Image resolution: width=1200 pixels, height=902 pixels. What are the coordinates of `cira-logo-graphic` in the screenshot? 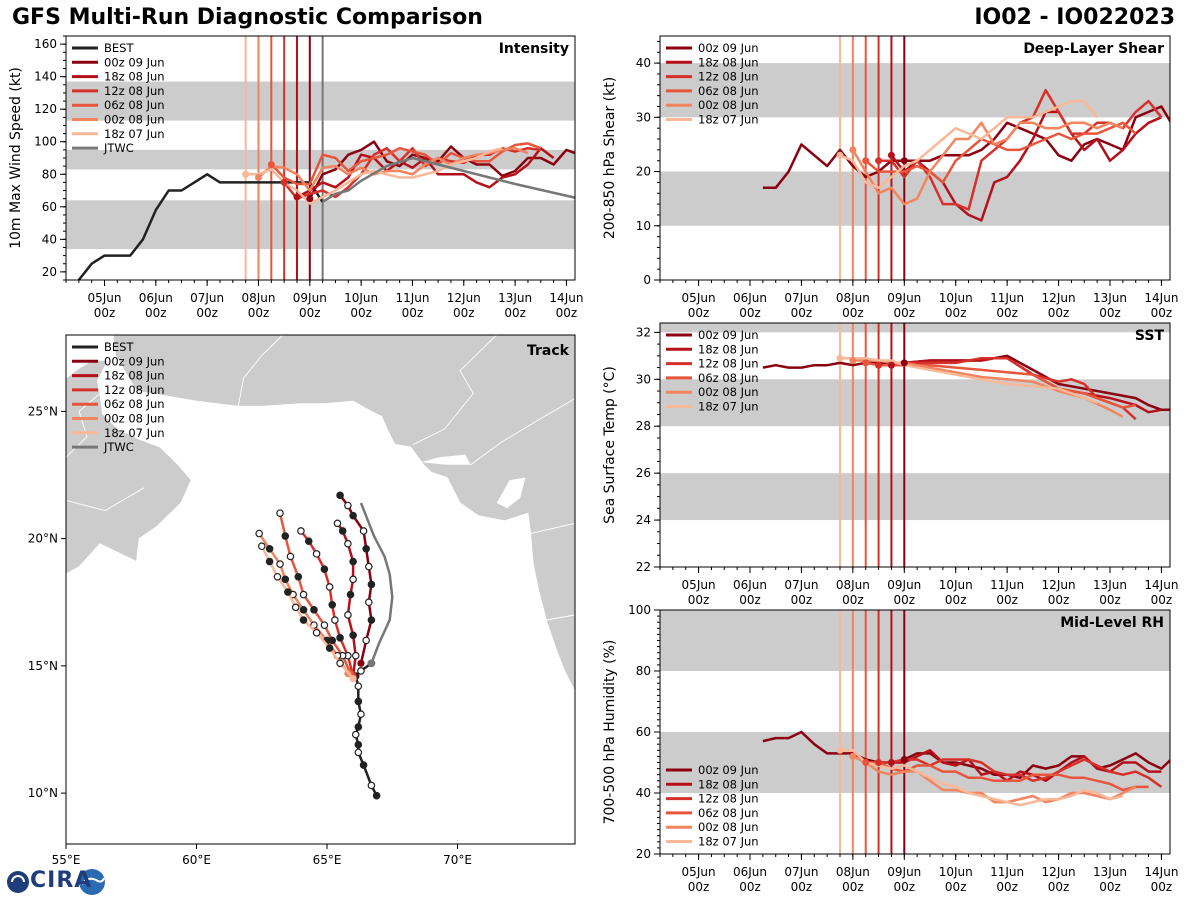 It's located at (56, 882).